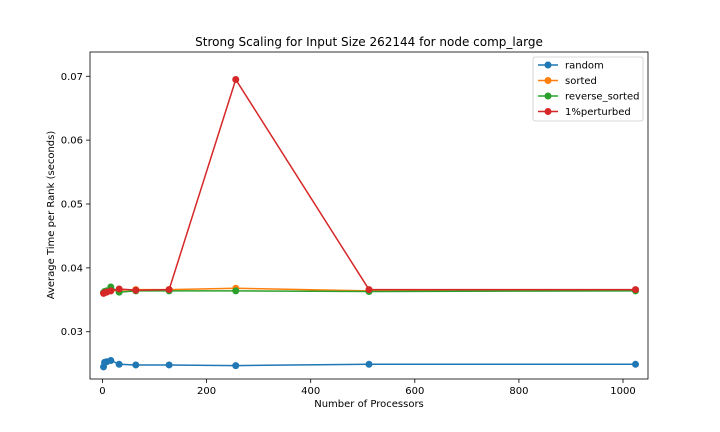 This screenshot has height=432, width=720. What do you see at coordinates (598, 112) in the screenshot?
I see `legend-label: 1%perturbed` at bounding box center [598, 112].